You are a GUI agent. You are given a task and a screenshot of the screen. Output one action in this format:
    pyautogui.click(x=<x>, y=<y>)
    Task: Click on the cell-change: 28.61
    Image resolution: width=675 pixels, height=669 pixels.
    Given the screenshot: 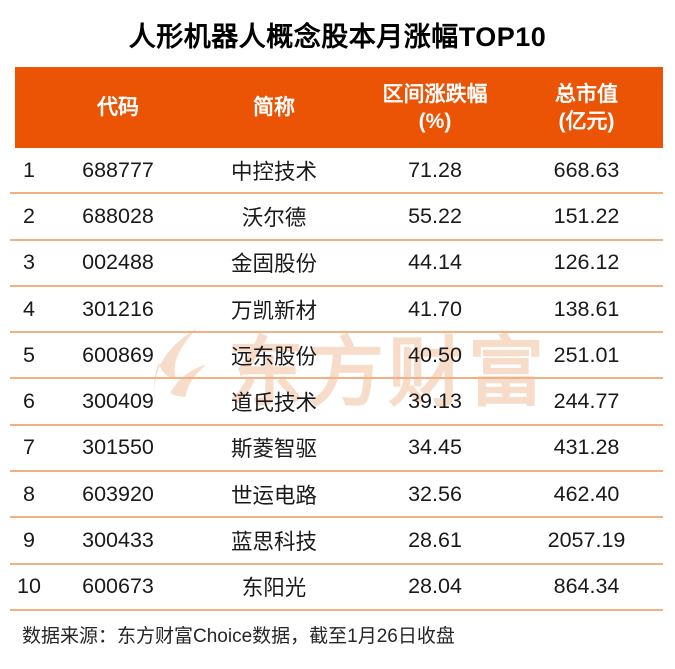 What is the action you would take?
    pyautogui.click(x=435, y=540)
    